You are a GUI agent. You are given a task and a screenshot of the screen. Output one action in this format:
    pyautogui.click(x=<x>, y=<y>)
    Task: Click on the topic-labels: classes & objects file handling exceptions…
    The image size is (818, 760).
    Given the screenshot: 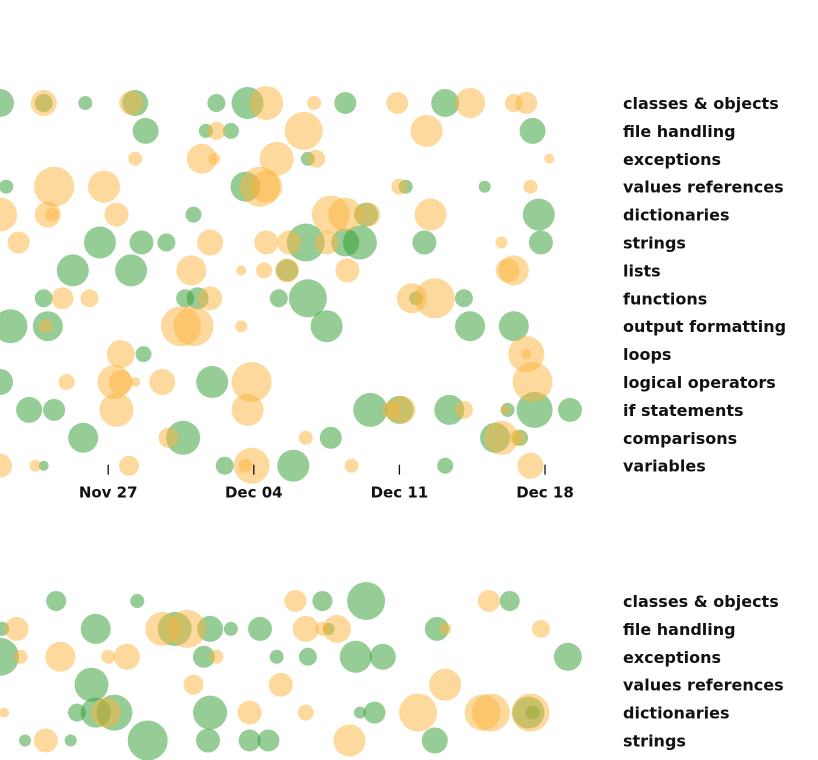 What is the action you would take?
    pyautogui.click(x=703, y=671)
    